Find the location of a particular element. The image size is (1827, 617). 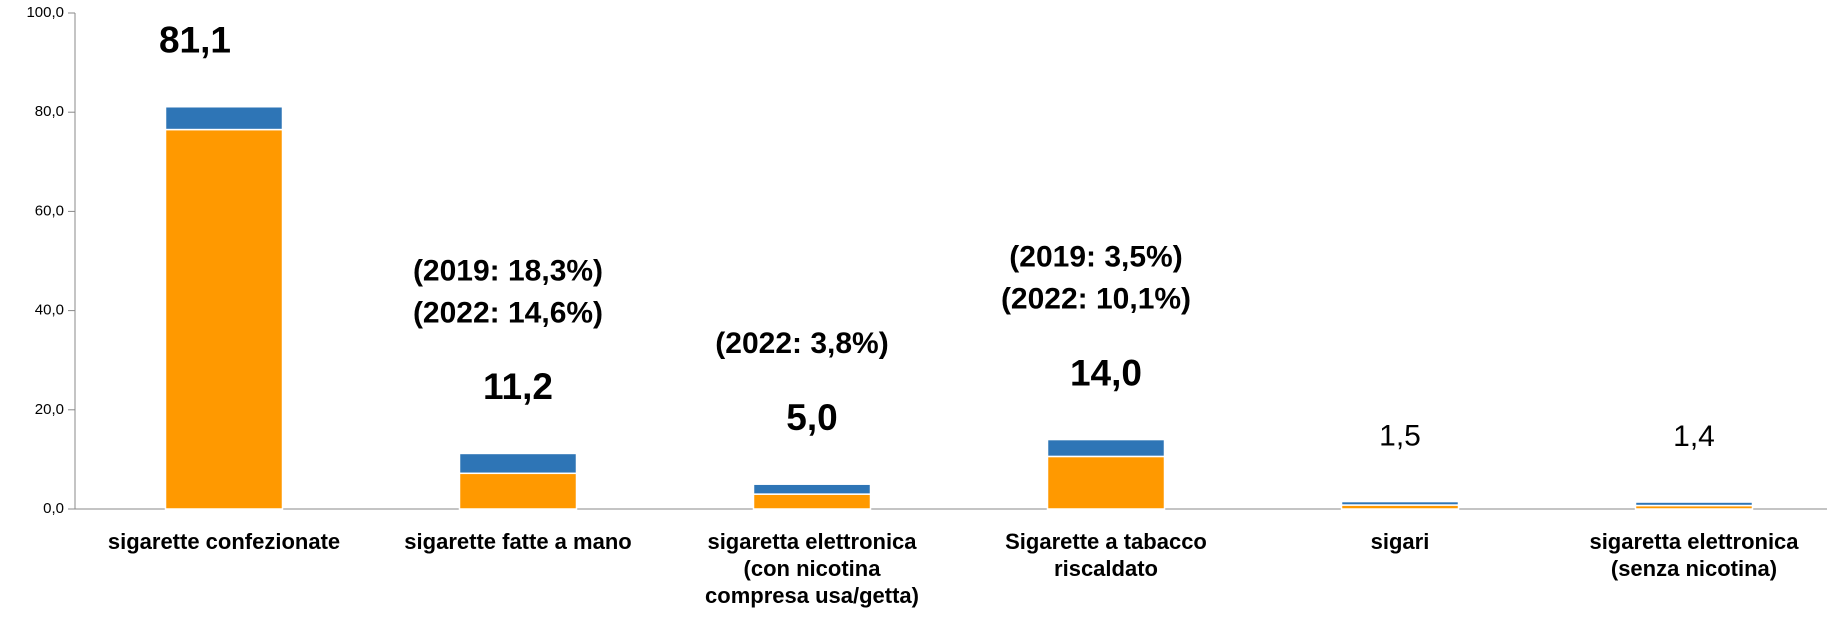

x-tick-label: sigari is located at coordinates (1400, 541).